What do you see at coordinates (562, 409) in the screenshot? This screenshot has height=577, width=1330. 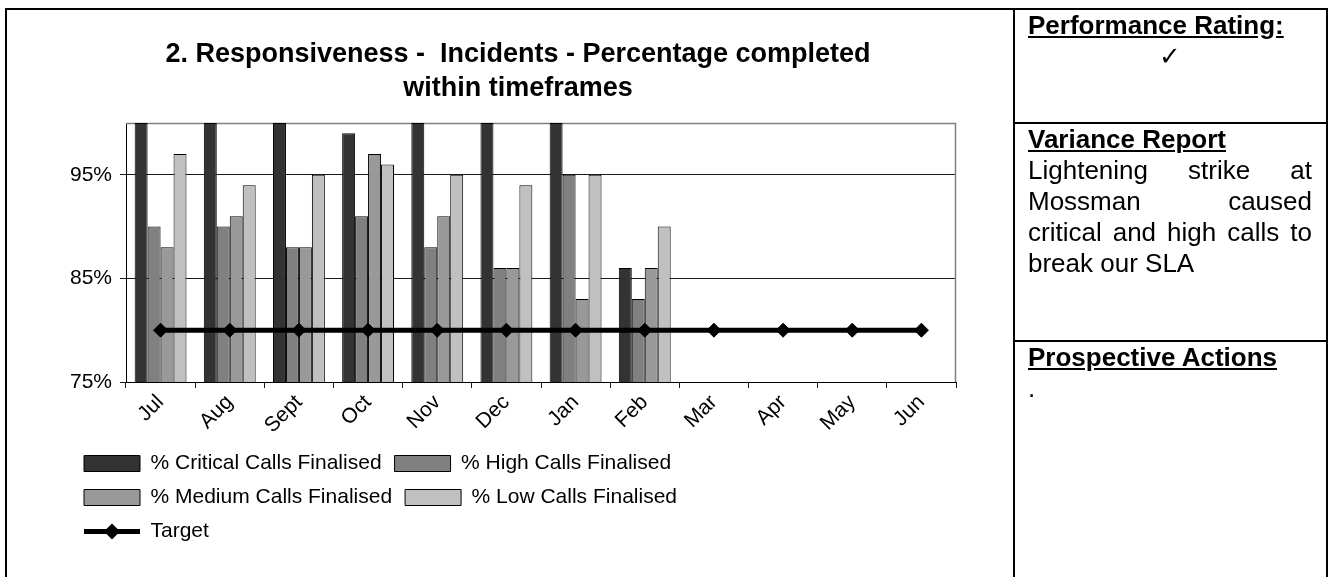 I see `x-tick-label: Jan` at bounding box center [562, 409].